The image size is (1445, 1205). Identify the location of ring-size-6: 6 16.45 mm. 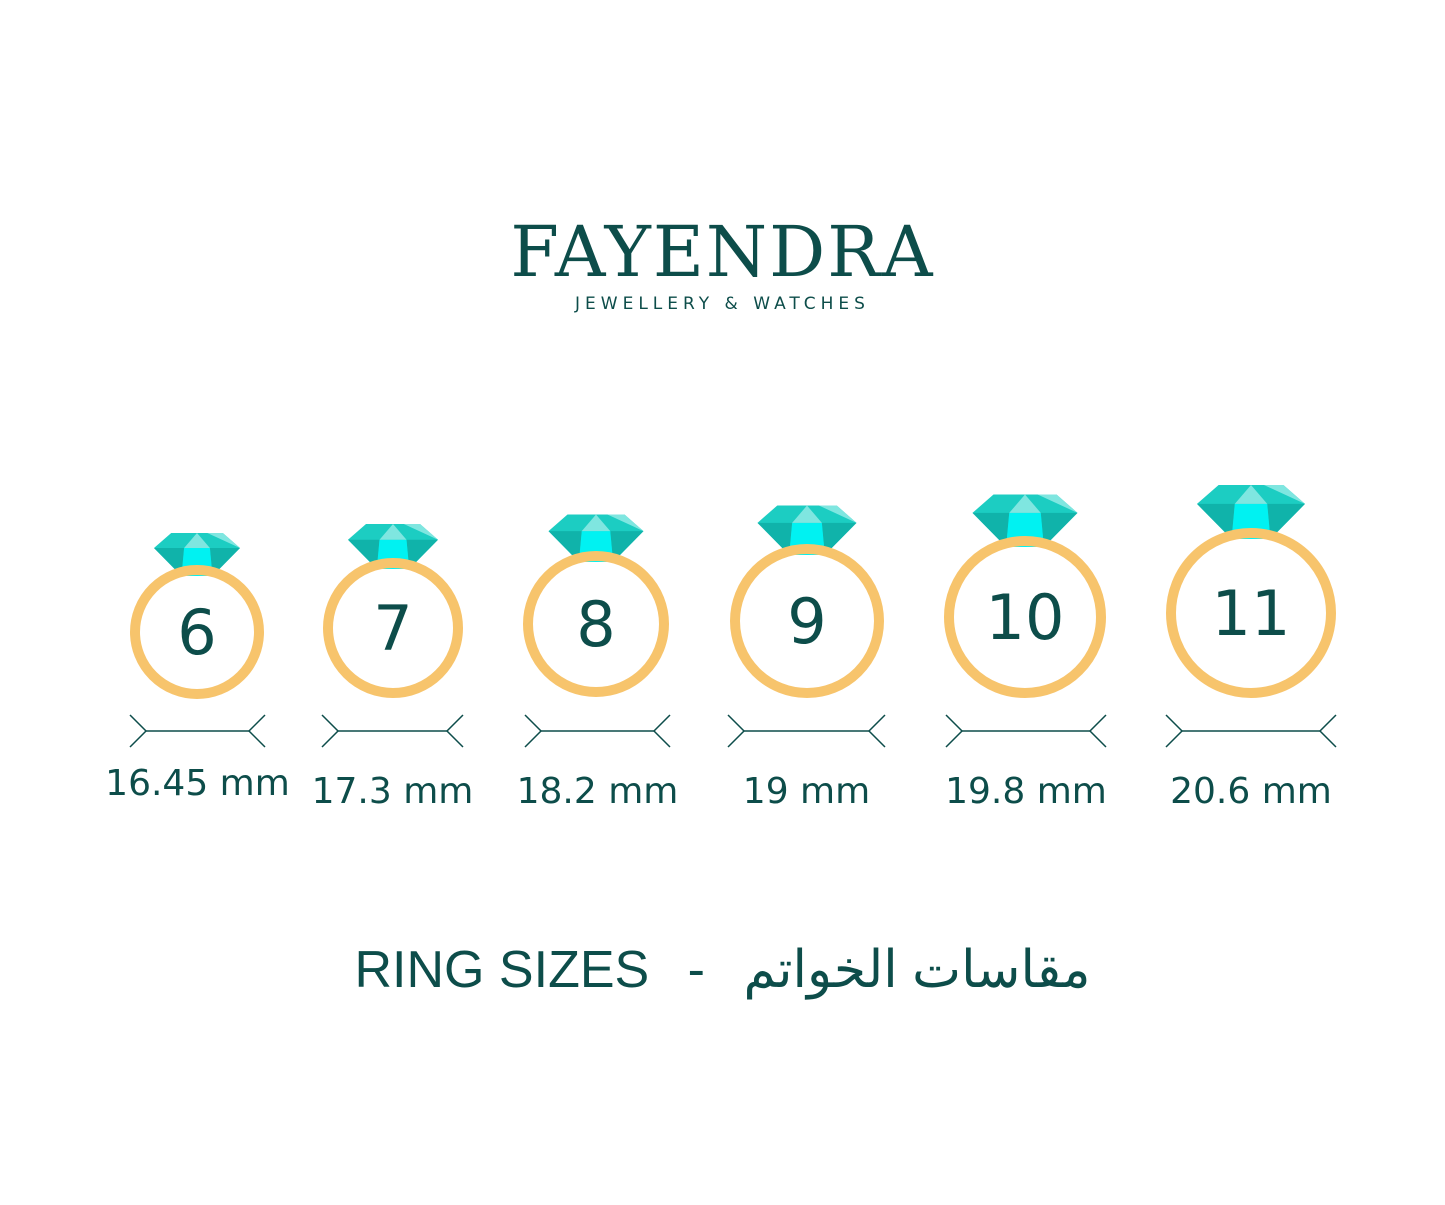
(197, 668).